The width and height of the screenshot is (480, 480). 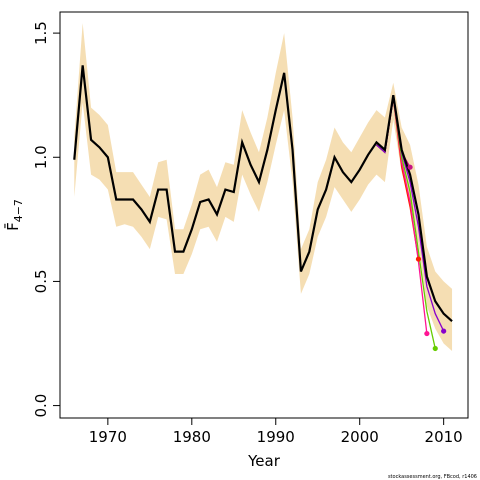 I want to click on x-tick-label: 2000, so click(x=360, y=437).